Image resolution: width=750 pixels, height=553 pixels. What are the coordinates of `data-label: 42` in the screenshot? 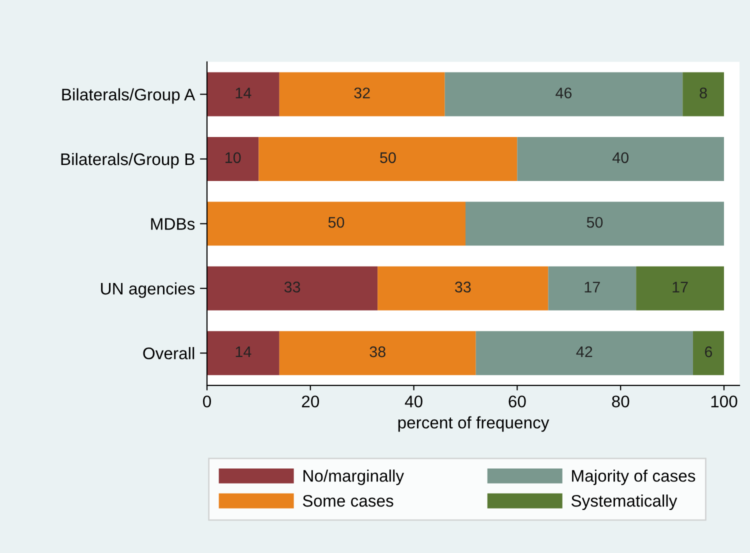 It's located at (584, 352).